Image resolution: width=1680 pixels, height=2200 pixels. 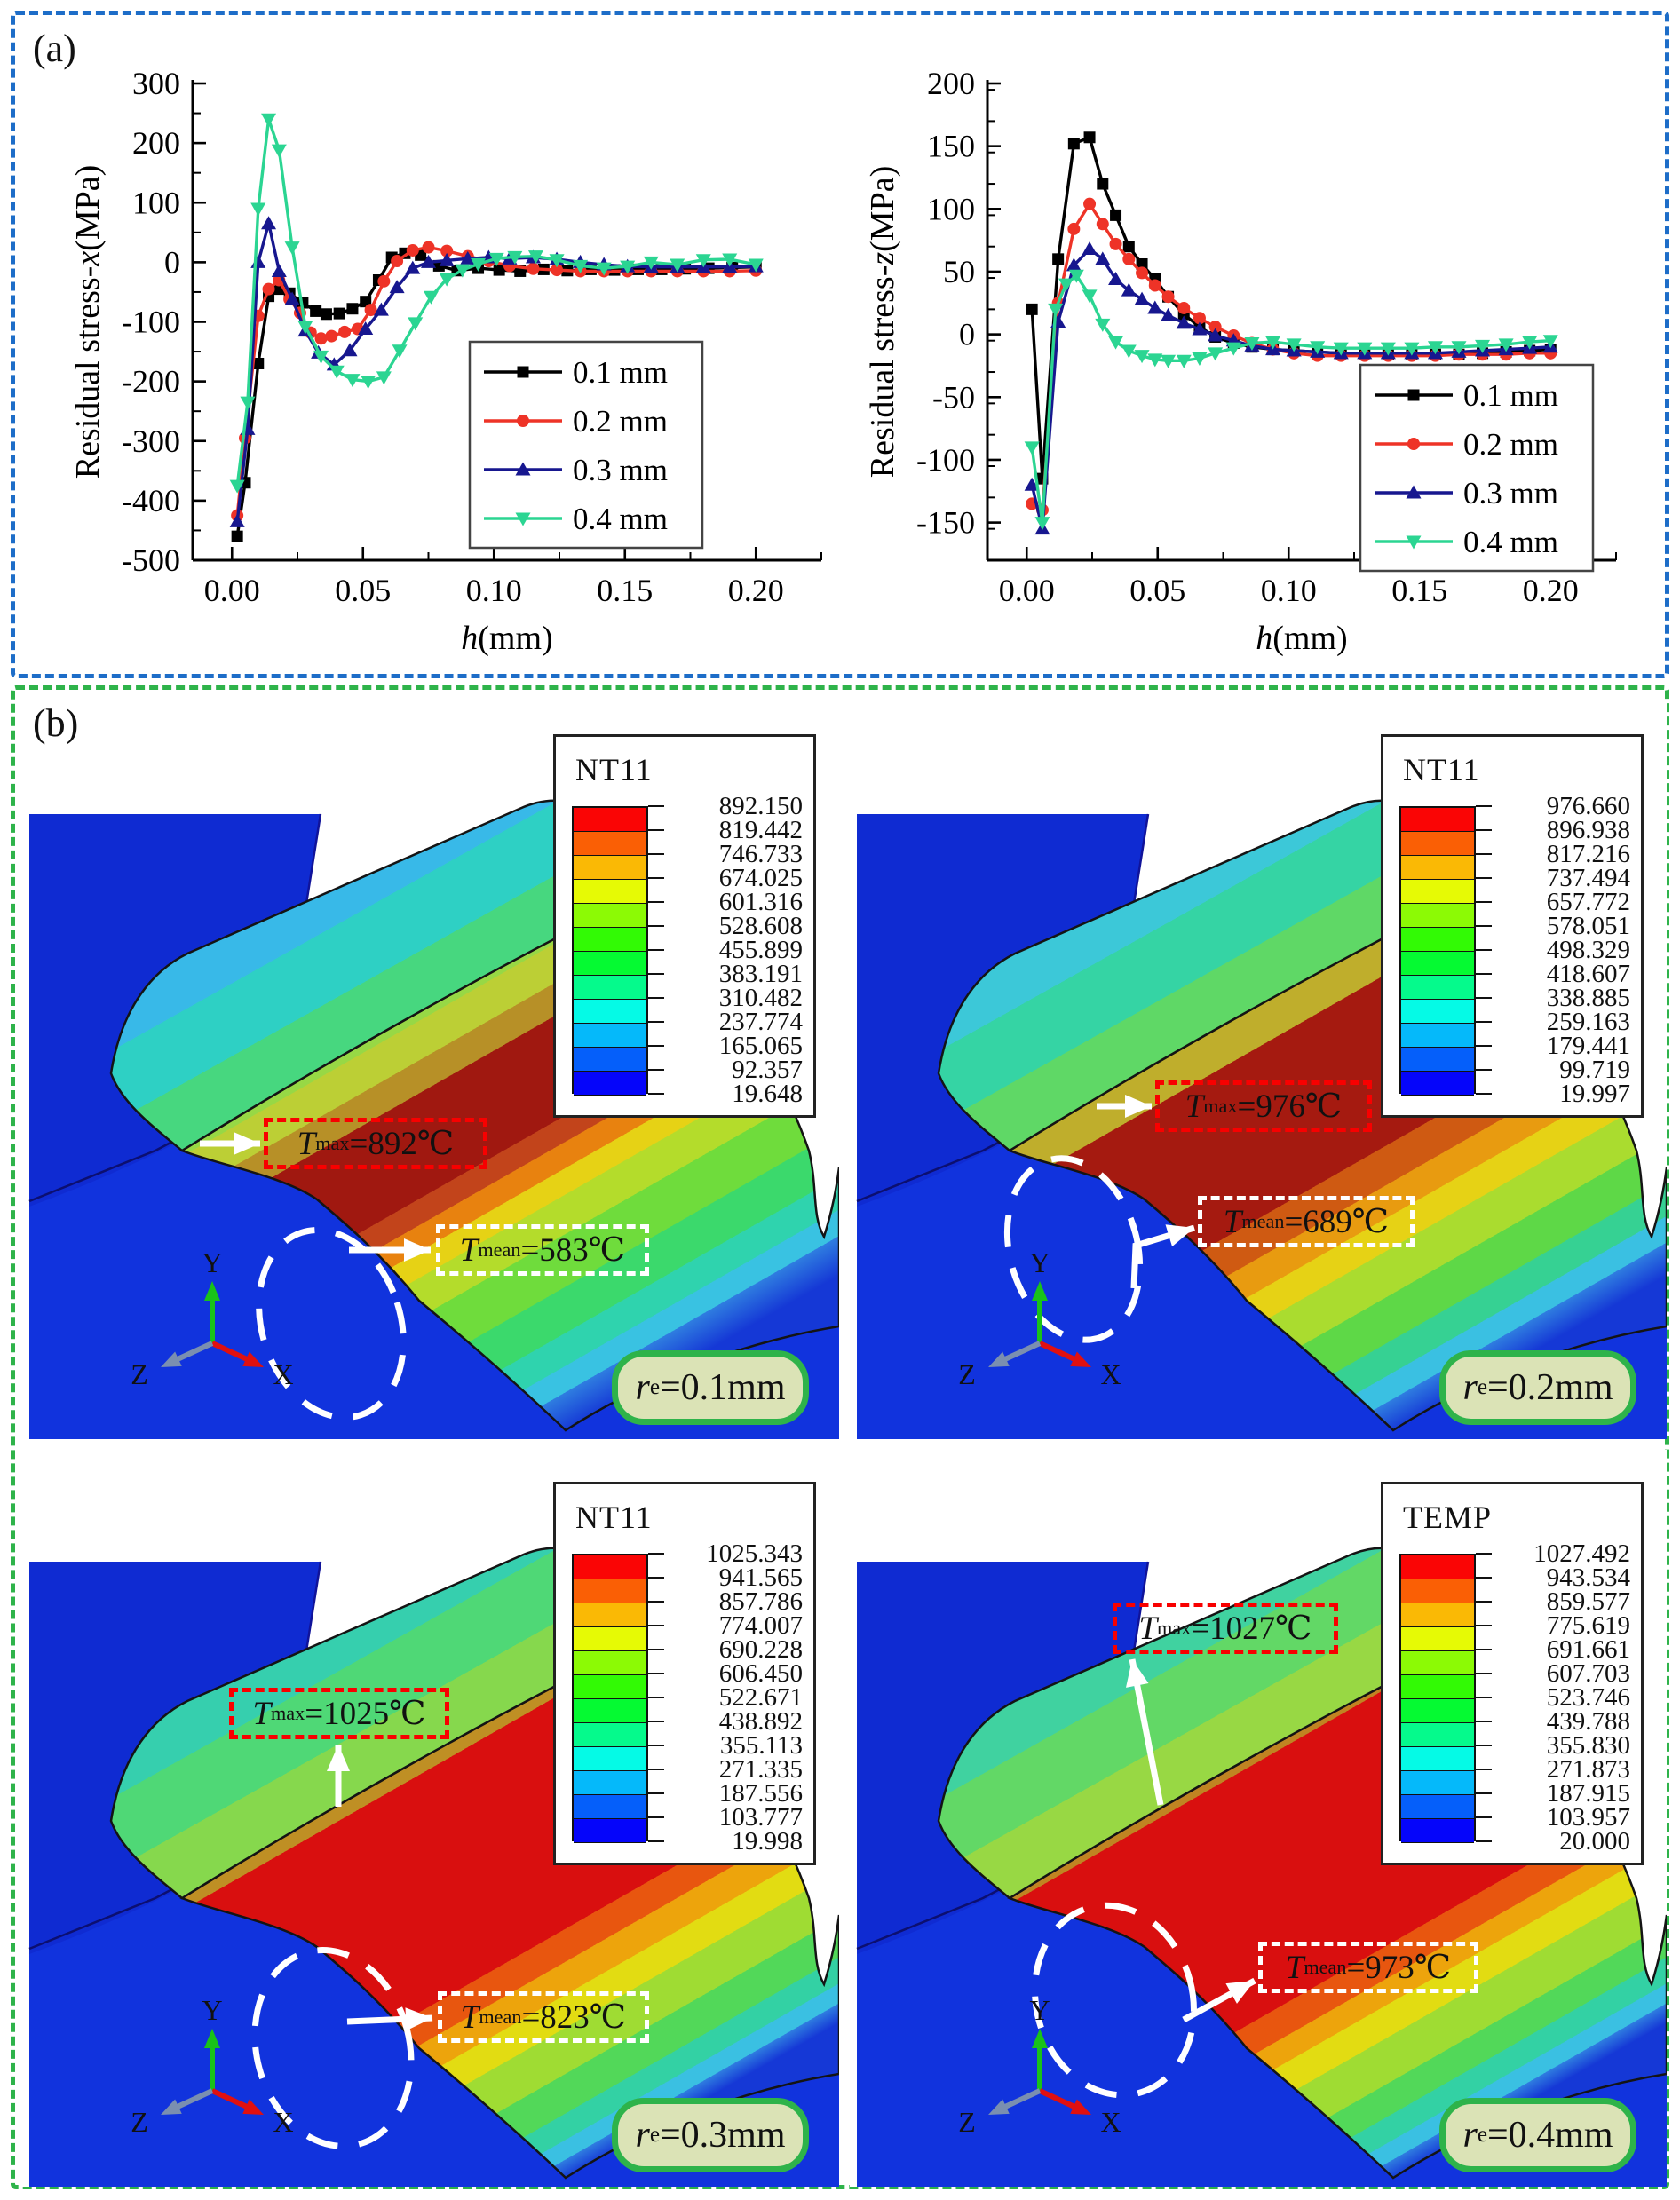 I want to click on colorbar-value: 355.830, so click(x=1588, y=1746).